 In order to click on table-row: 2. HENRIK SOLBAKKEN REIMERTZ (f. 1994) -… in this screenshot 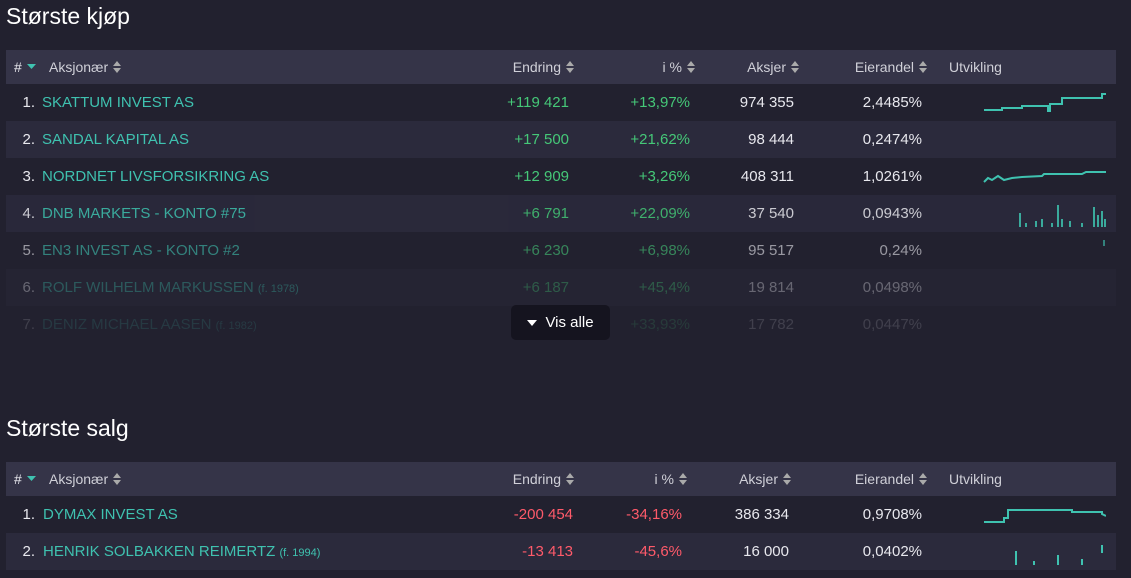, I will do `click(561, 551)`.